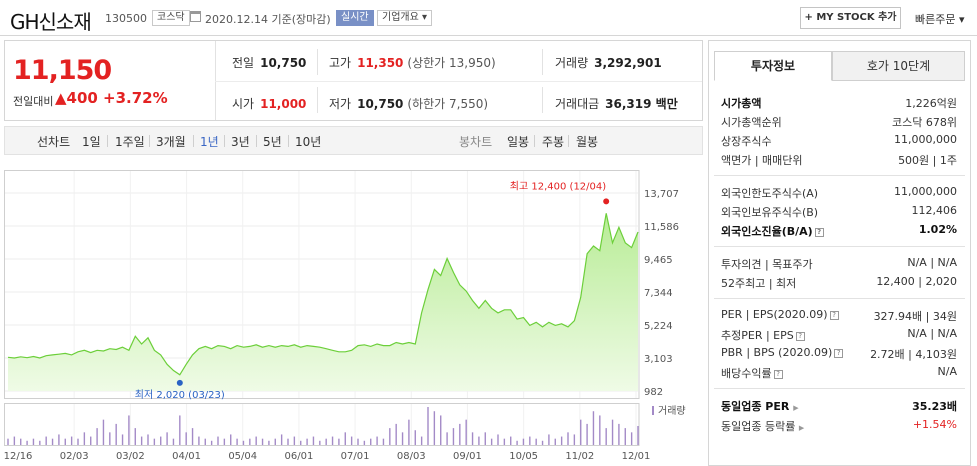 The image size is (977, 466). I want to click on period-1d: 1일, so click(91, 142).